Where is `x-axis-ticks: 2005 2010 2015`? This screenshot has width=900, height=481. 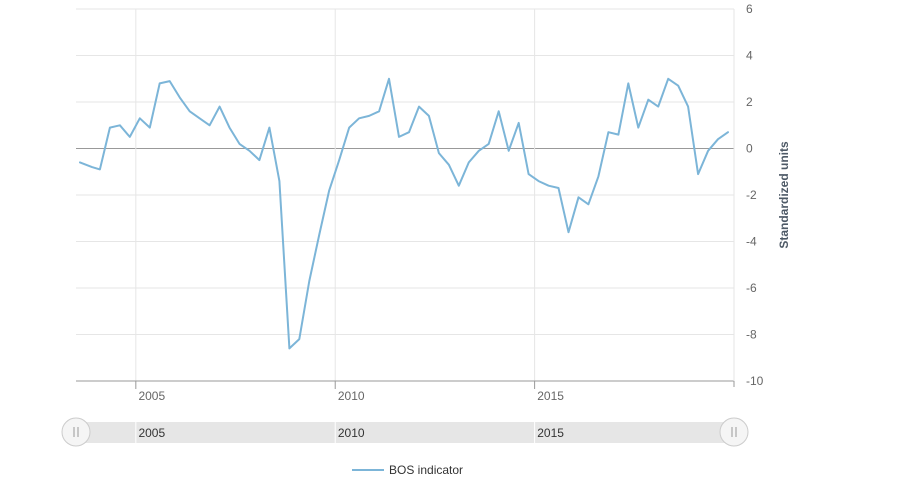
x-axis-ticks: 2005 2010 2015 is located at coordinates (349, 392).